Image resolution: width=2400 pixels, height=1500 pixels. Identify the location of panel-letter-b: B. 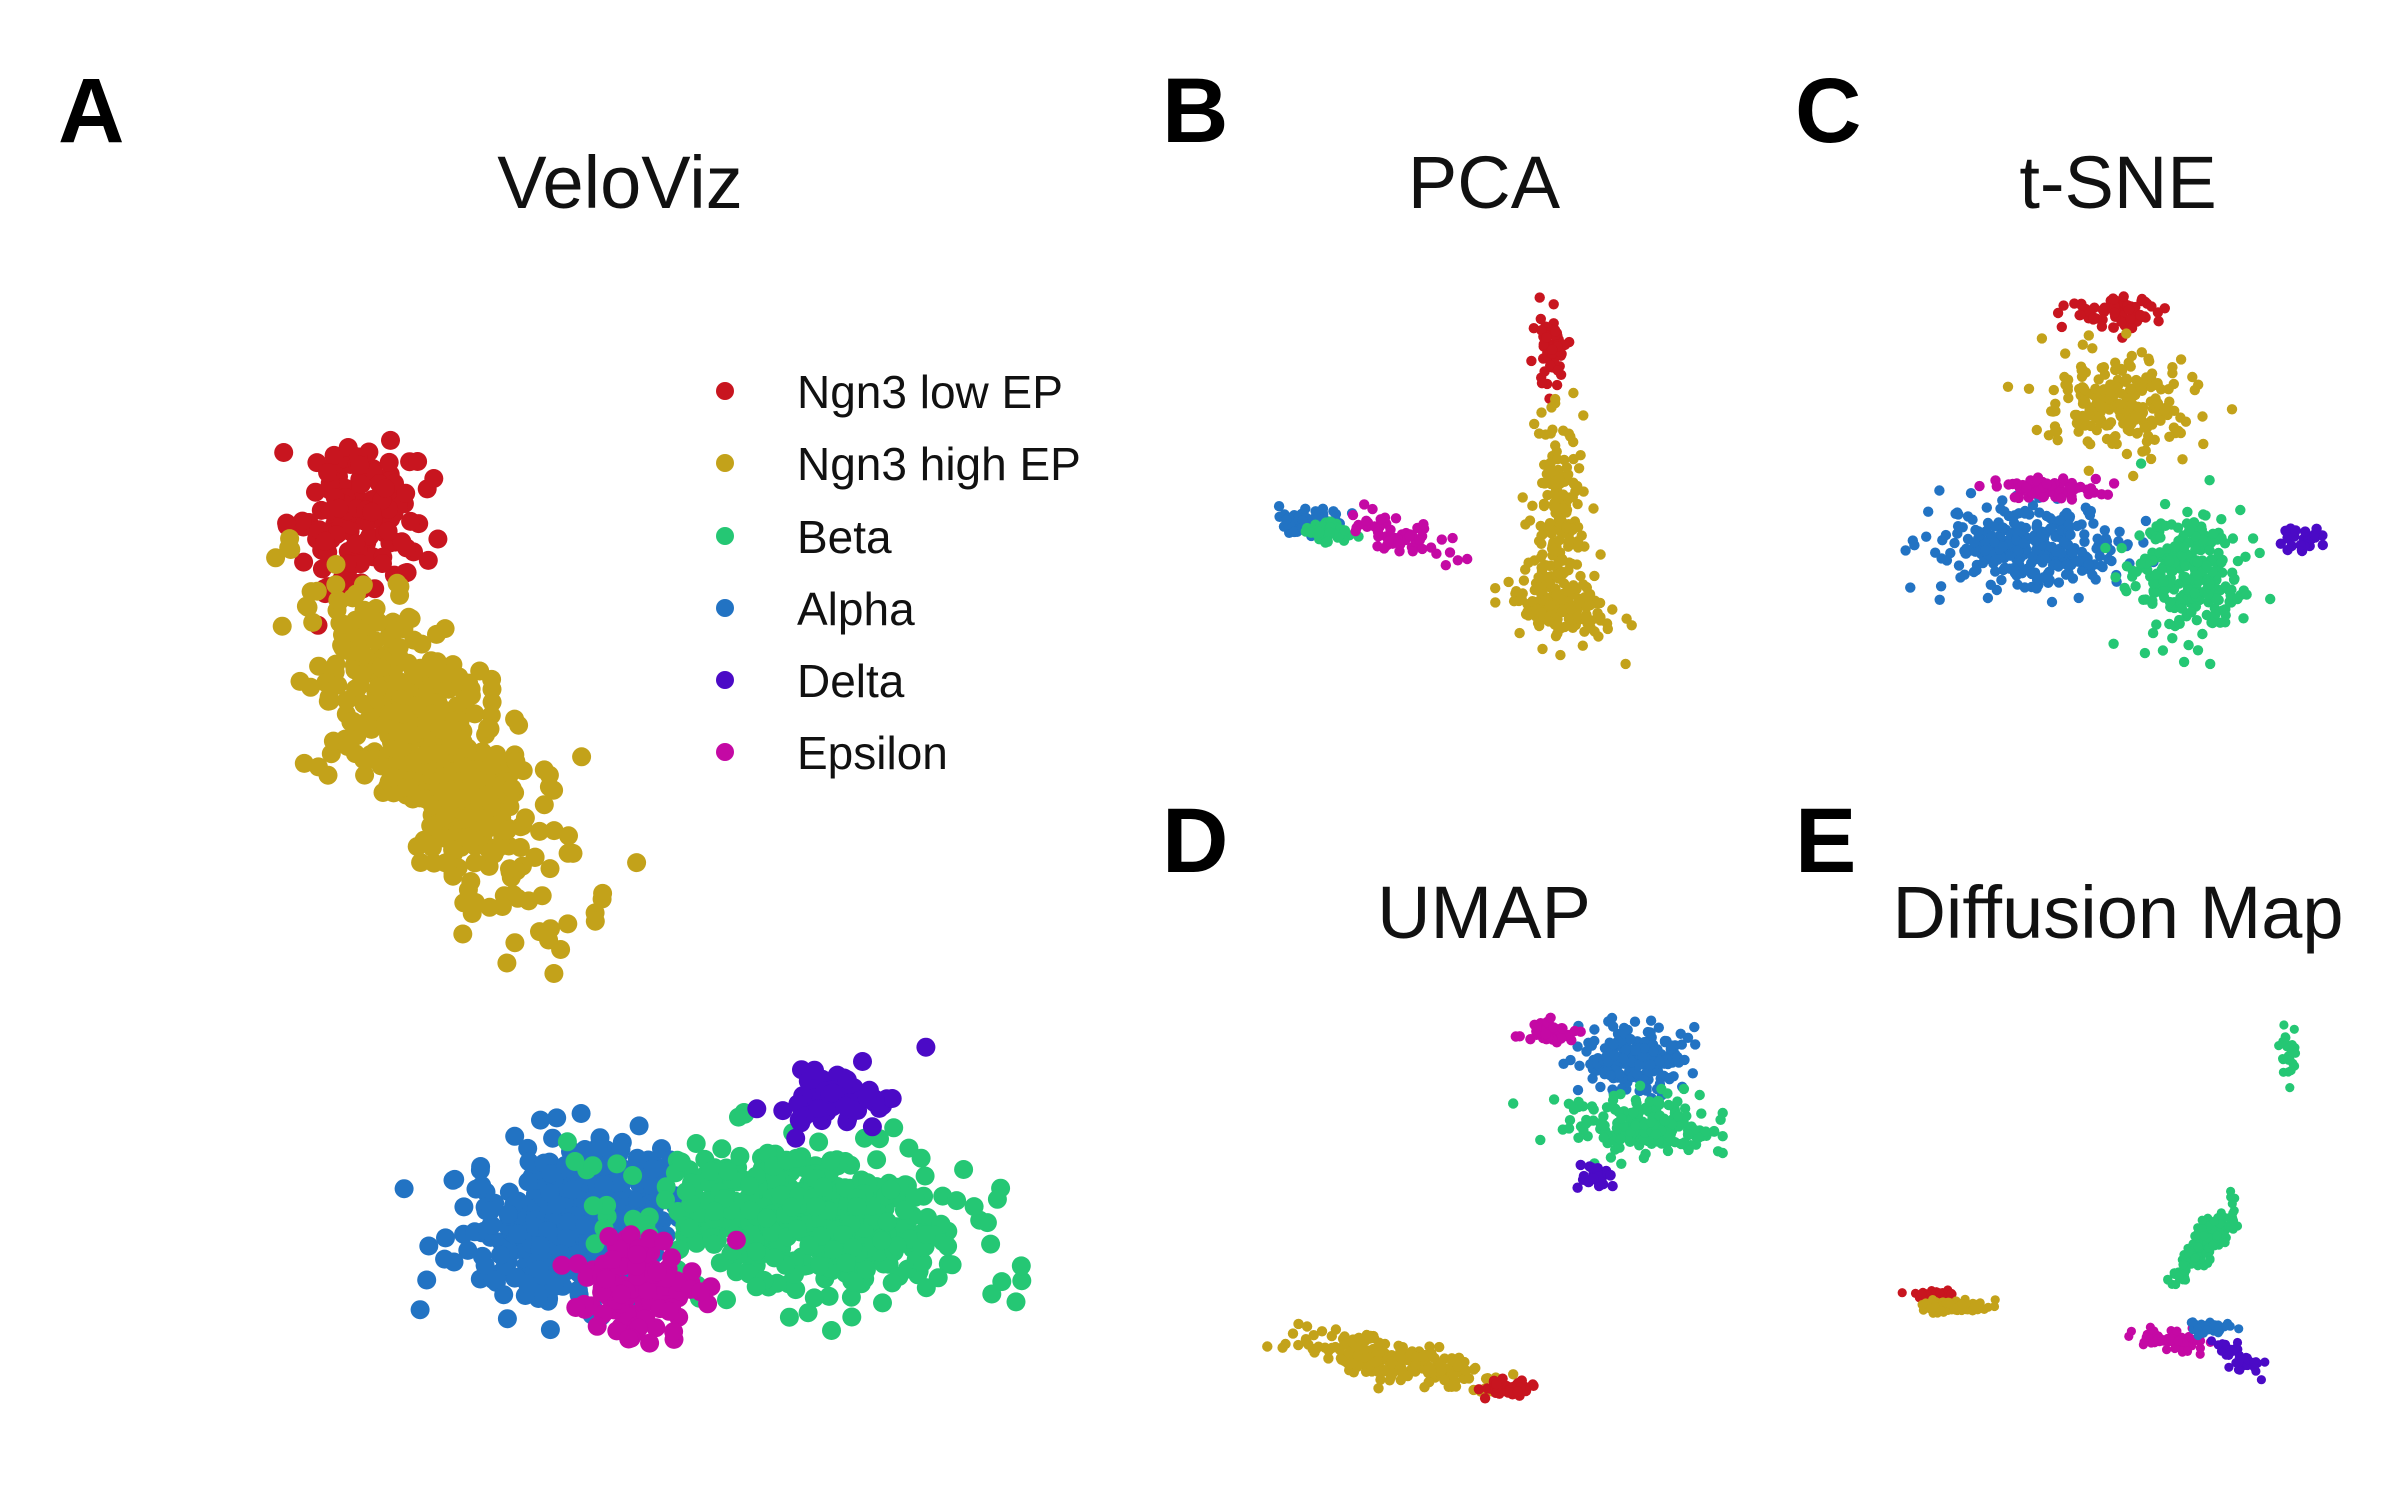
(1195, 111).